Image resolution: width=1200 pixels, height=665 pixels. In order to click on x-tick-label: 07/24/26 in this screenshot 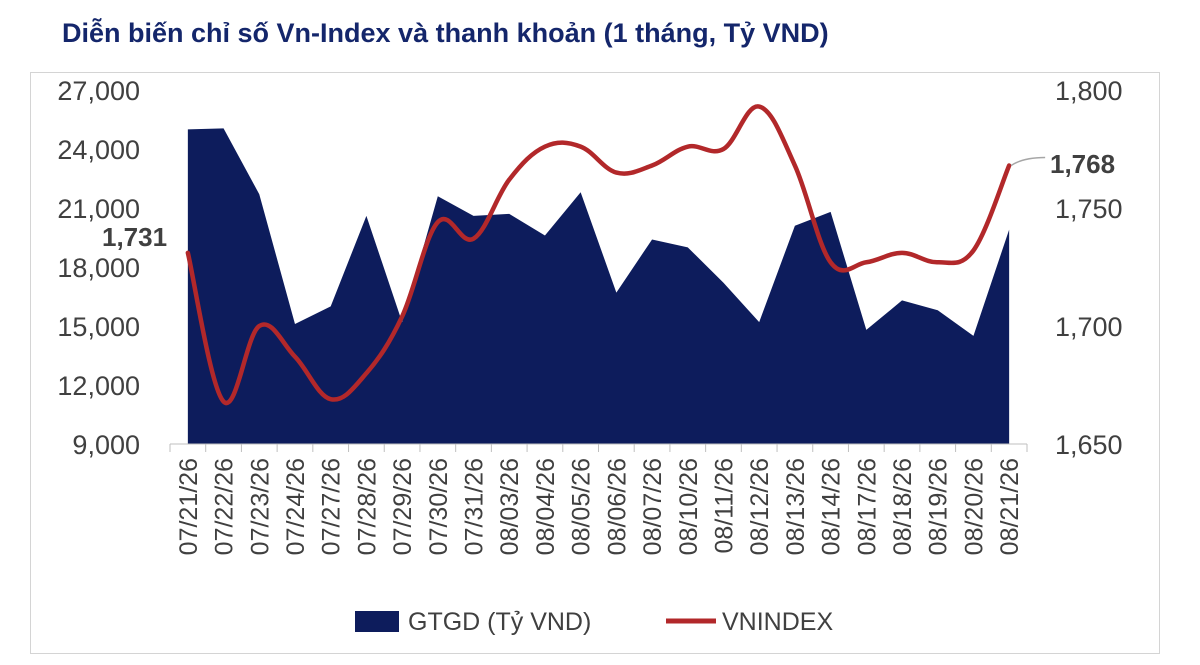, I will do `click(296, 506)`.